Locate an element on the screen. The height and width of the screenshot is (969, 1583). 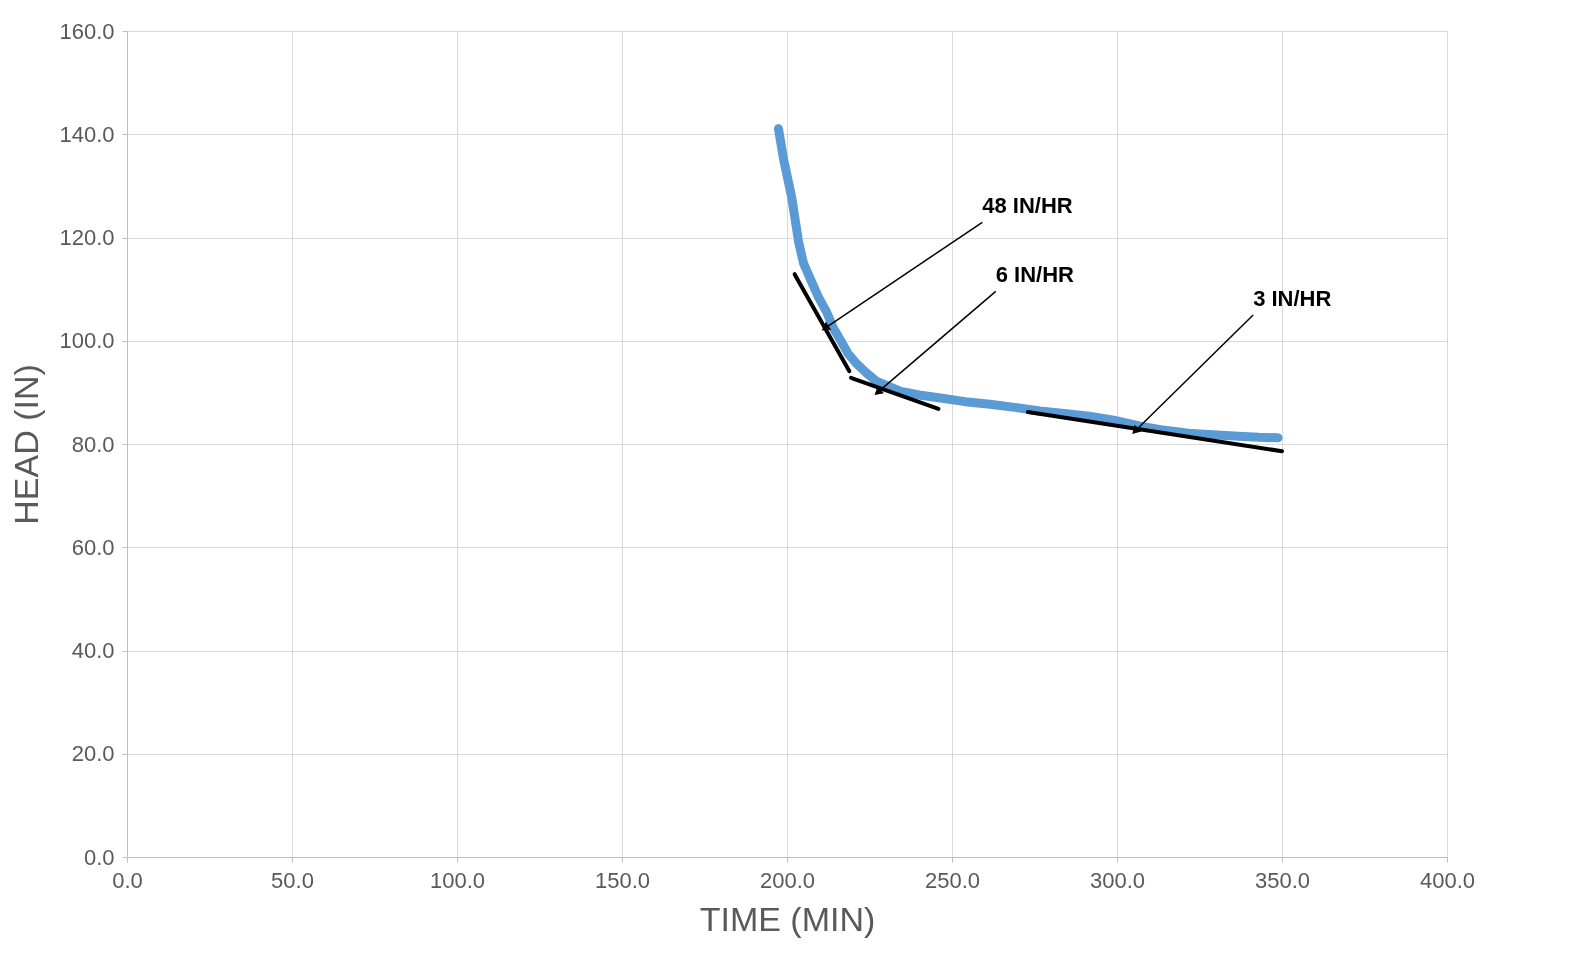
x-tick-label: 250.0 is located at coordinates (952, 880).